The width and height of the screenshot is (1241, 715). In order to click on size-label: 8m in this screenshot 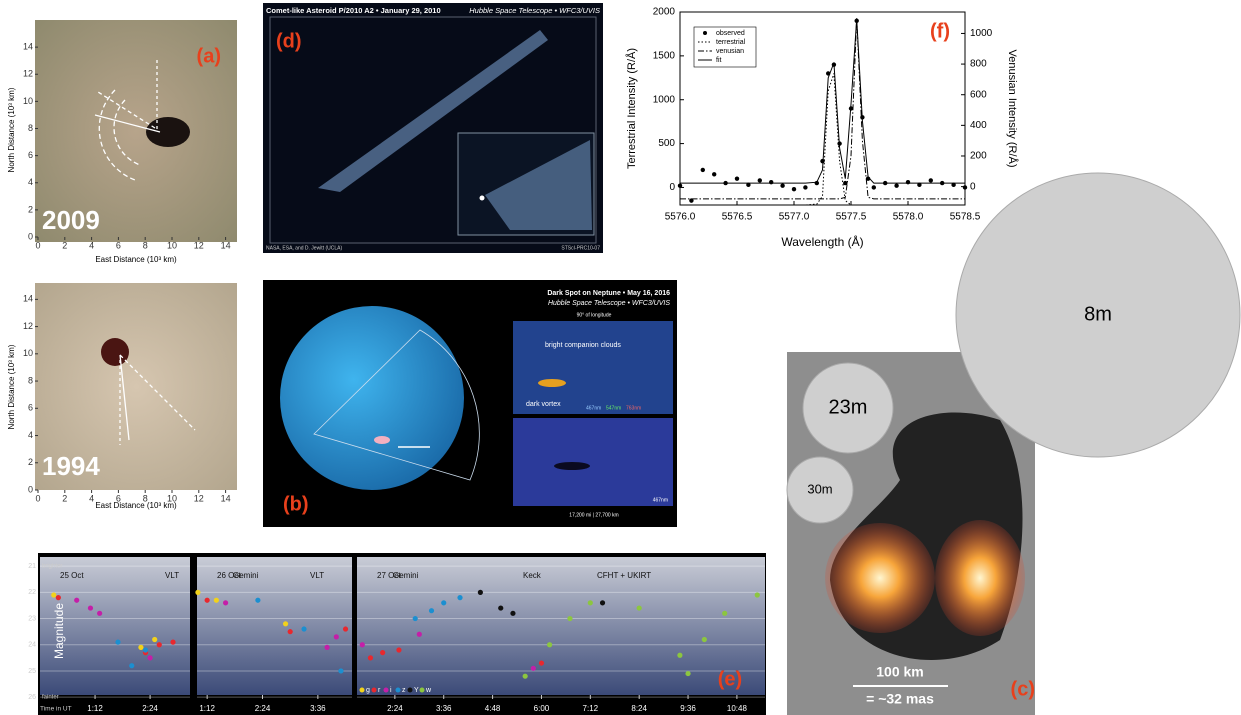, I will do `click(1098, 314)`.